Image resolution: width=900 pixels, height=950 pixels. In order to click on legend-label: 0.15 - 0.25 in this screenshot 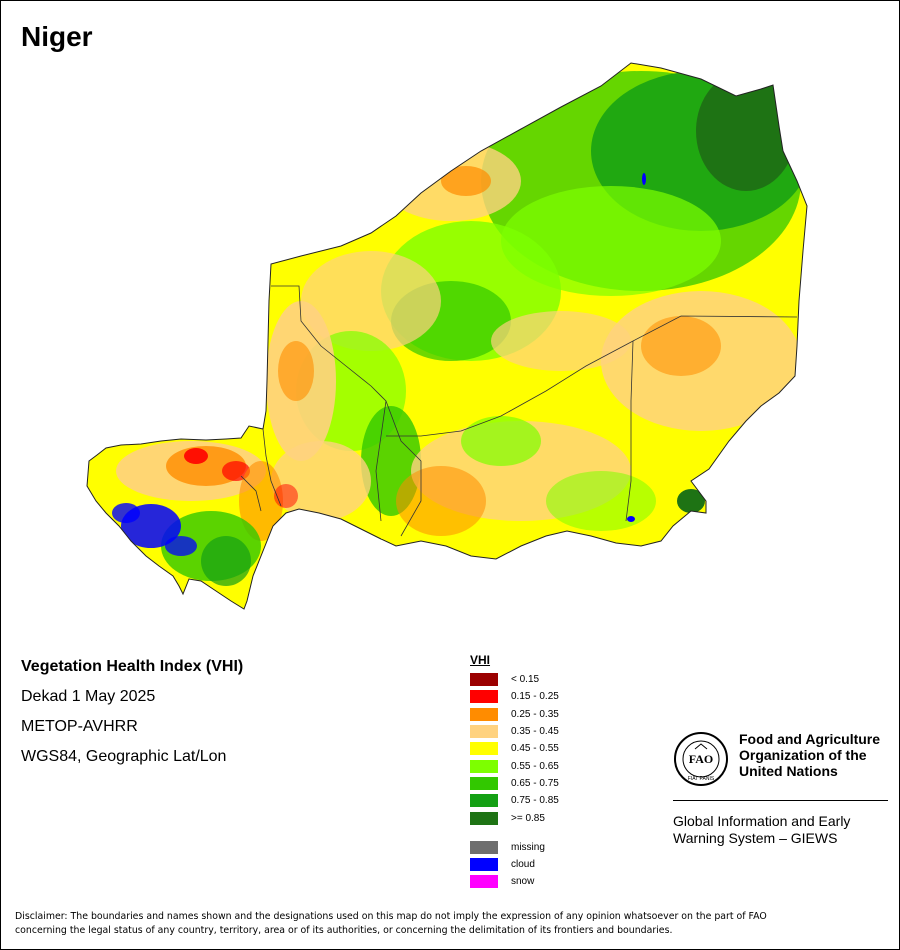, I will do `click(535, 697)`.